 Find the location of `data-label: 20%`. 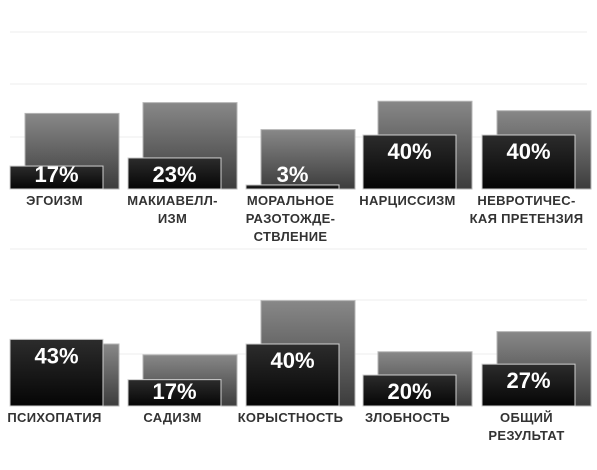

data-label: 20% is located at coordinates (409, 391).